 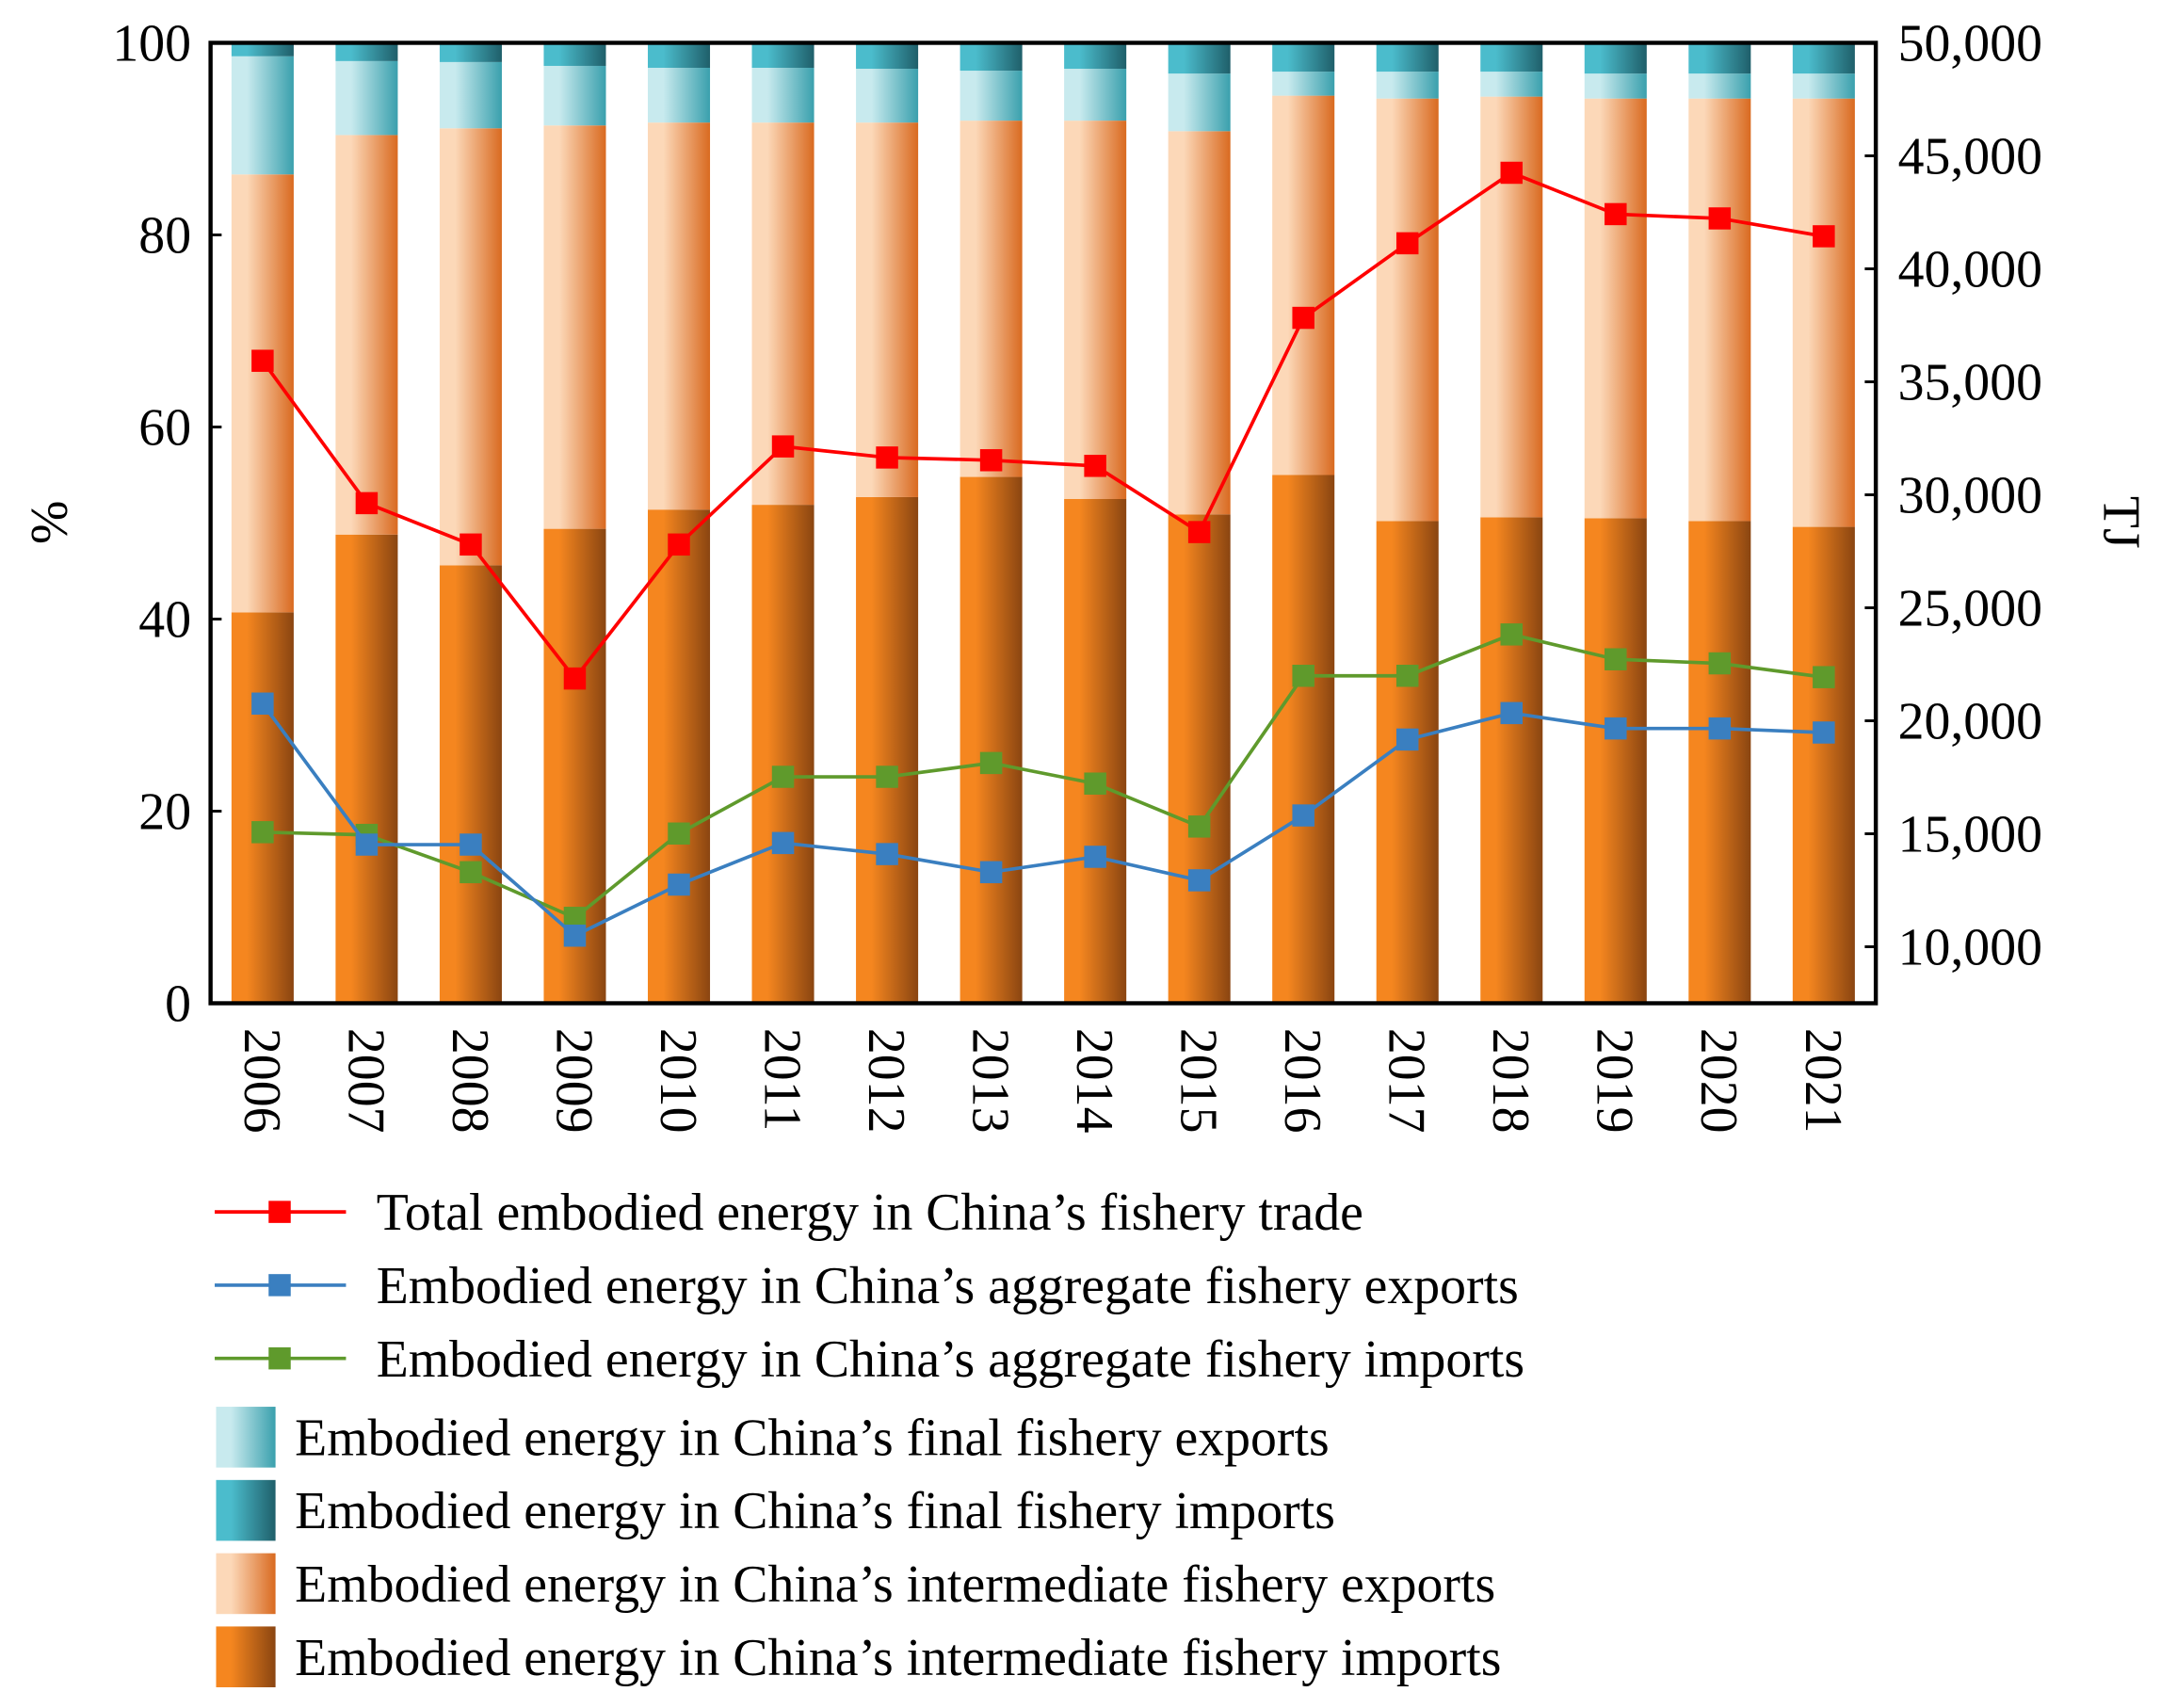 What do you see at coordinates (164, 812) in the screenshot?
I see `y-tick-label: 20` at bounding box center [164, 812].